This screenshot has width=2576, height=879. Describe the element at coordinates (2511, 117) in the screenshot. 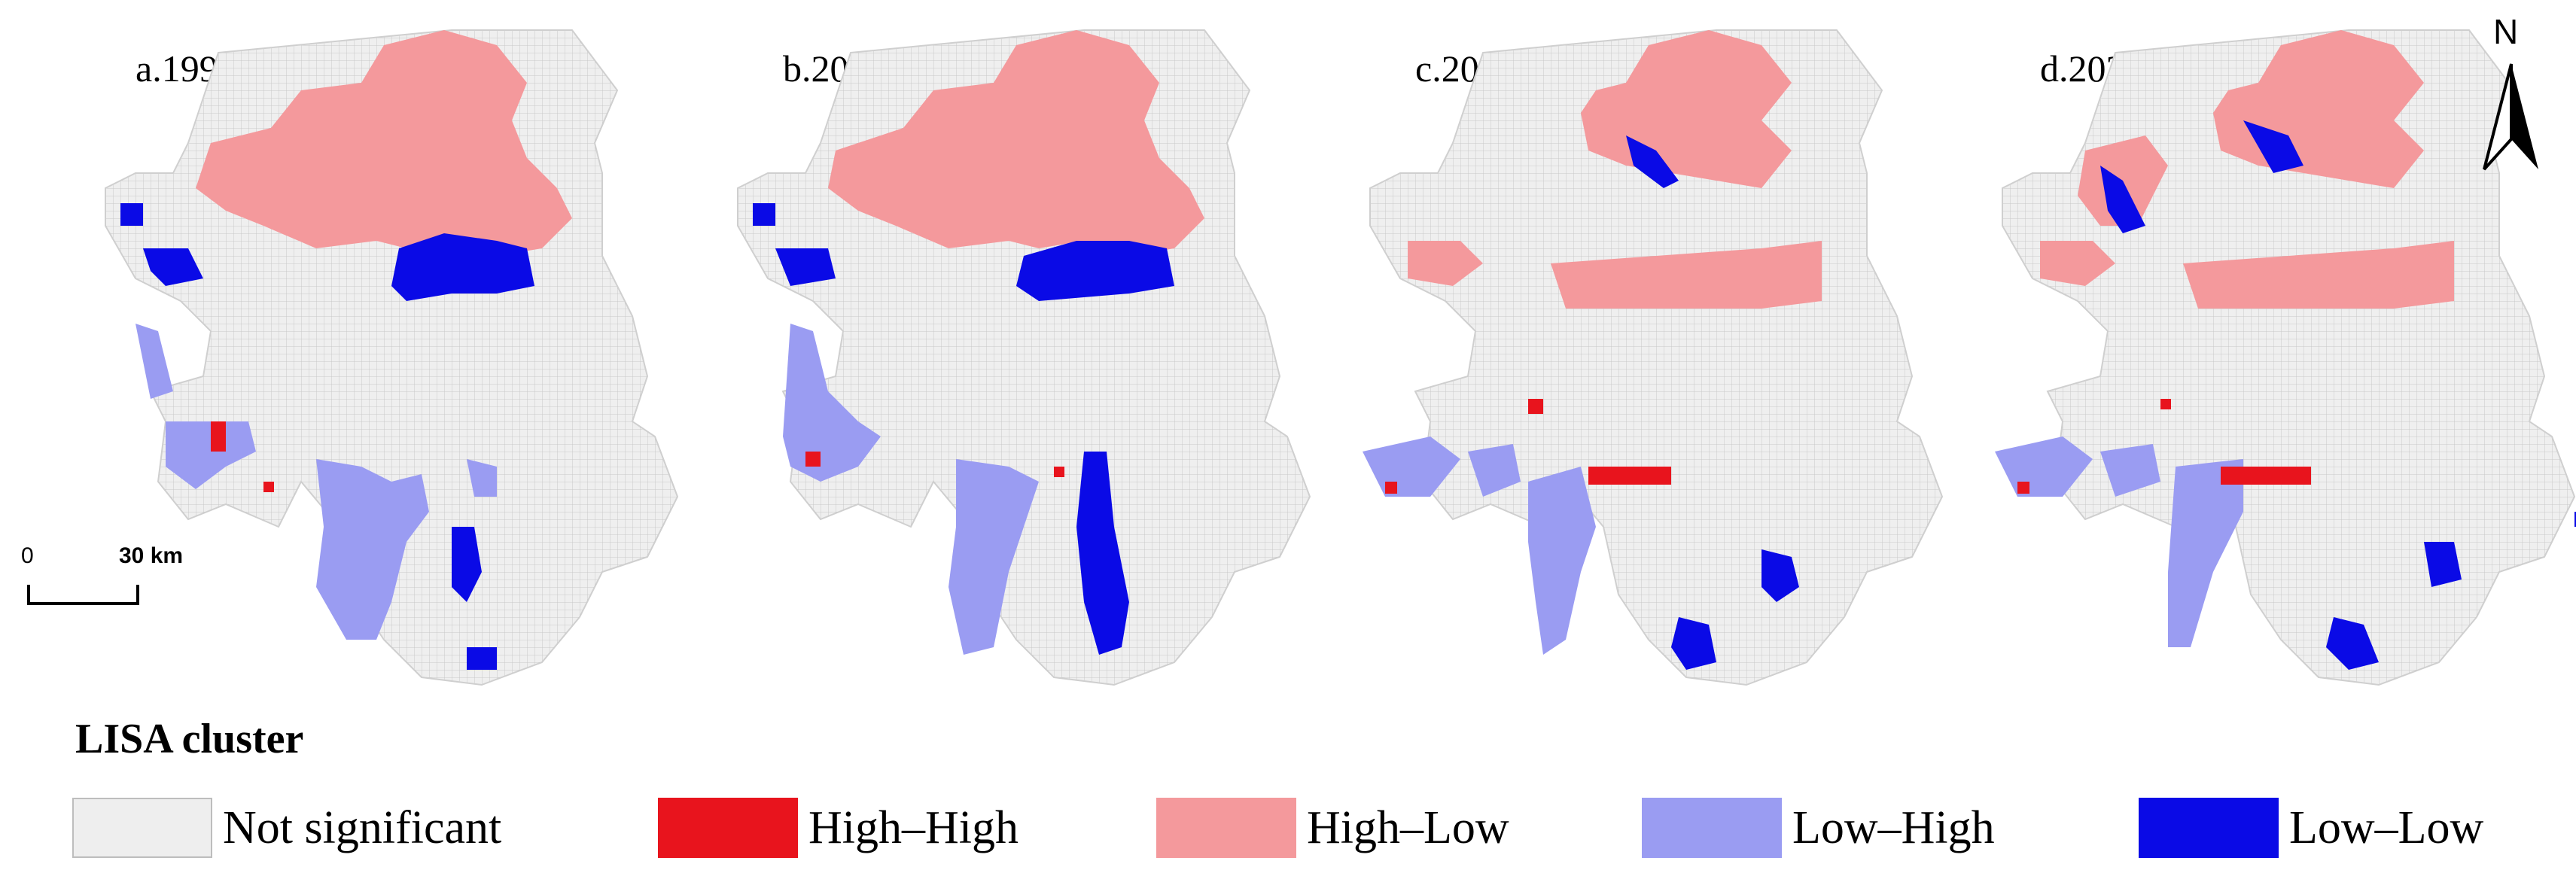

I see `north-arrow-icon` at that location.